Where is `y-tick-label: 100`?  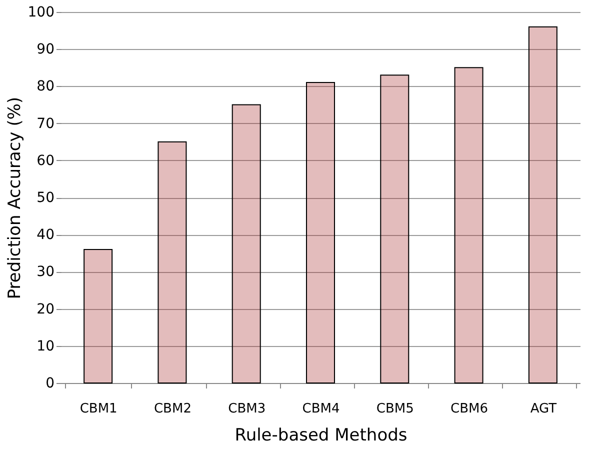
y-tick-label: 100 is located at coordinates (41, 12).